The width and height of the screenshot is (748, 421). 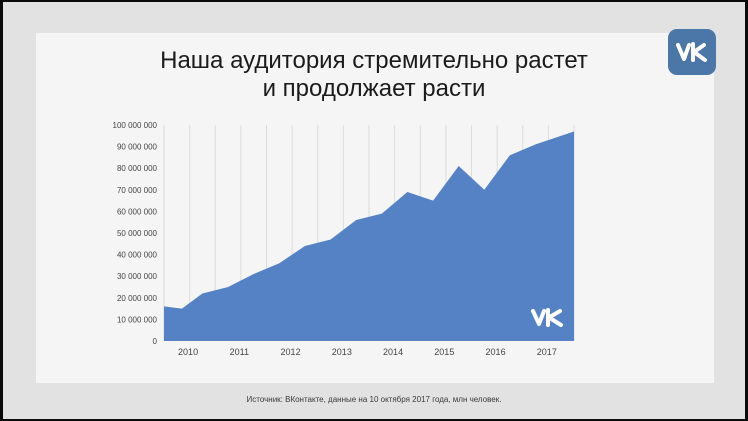 I want to click on y-tick-label: 100 000 000, so click(x=135, y=125).